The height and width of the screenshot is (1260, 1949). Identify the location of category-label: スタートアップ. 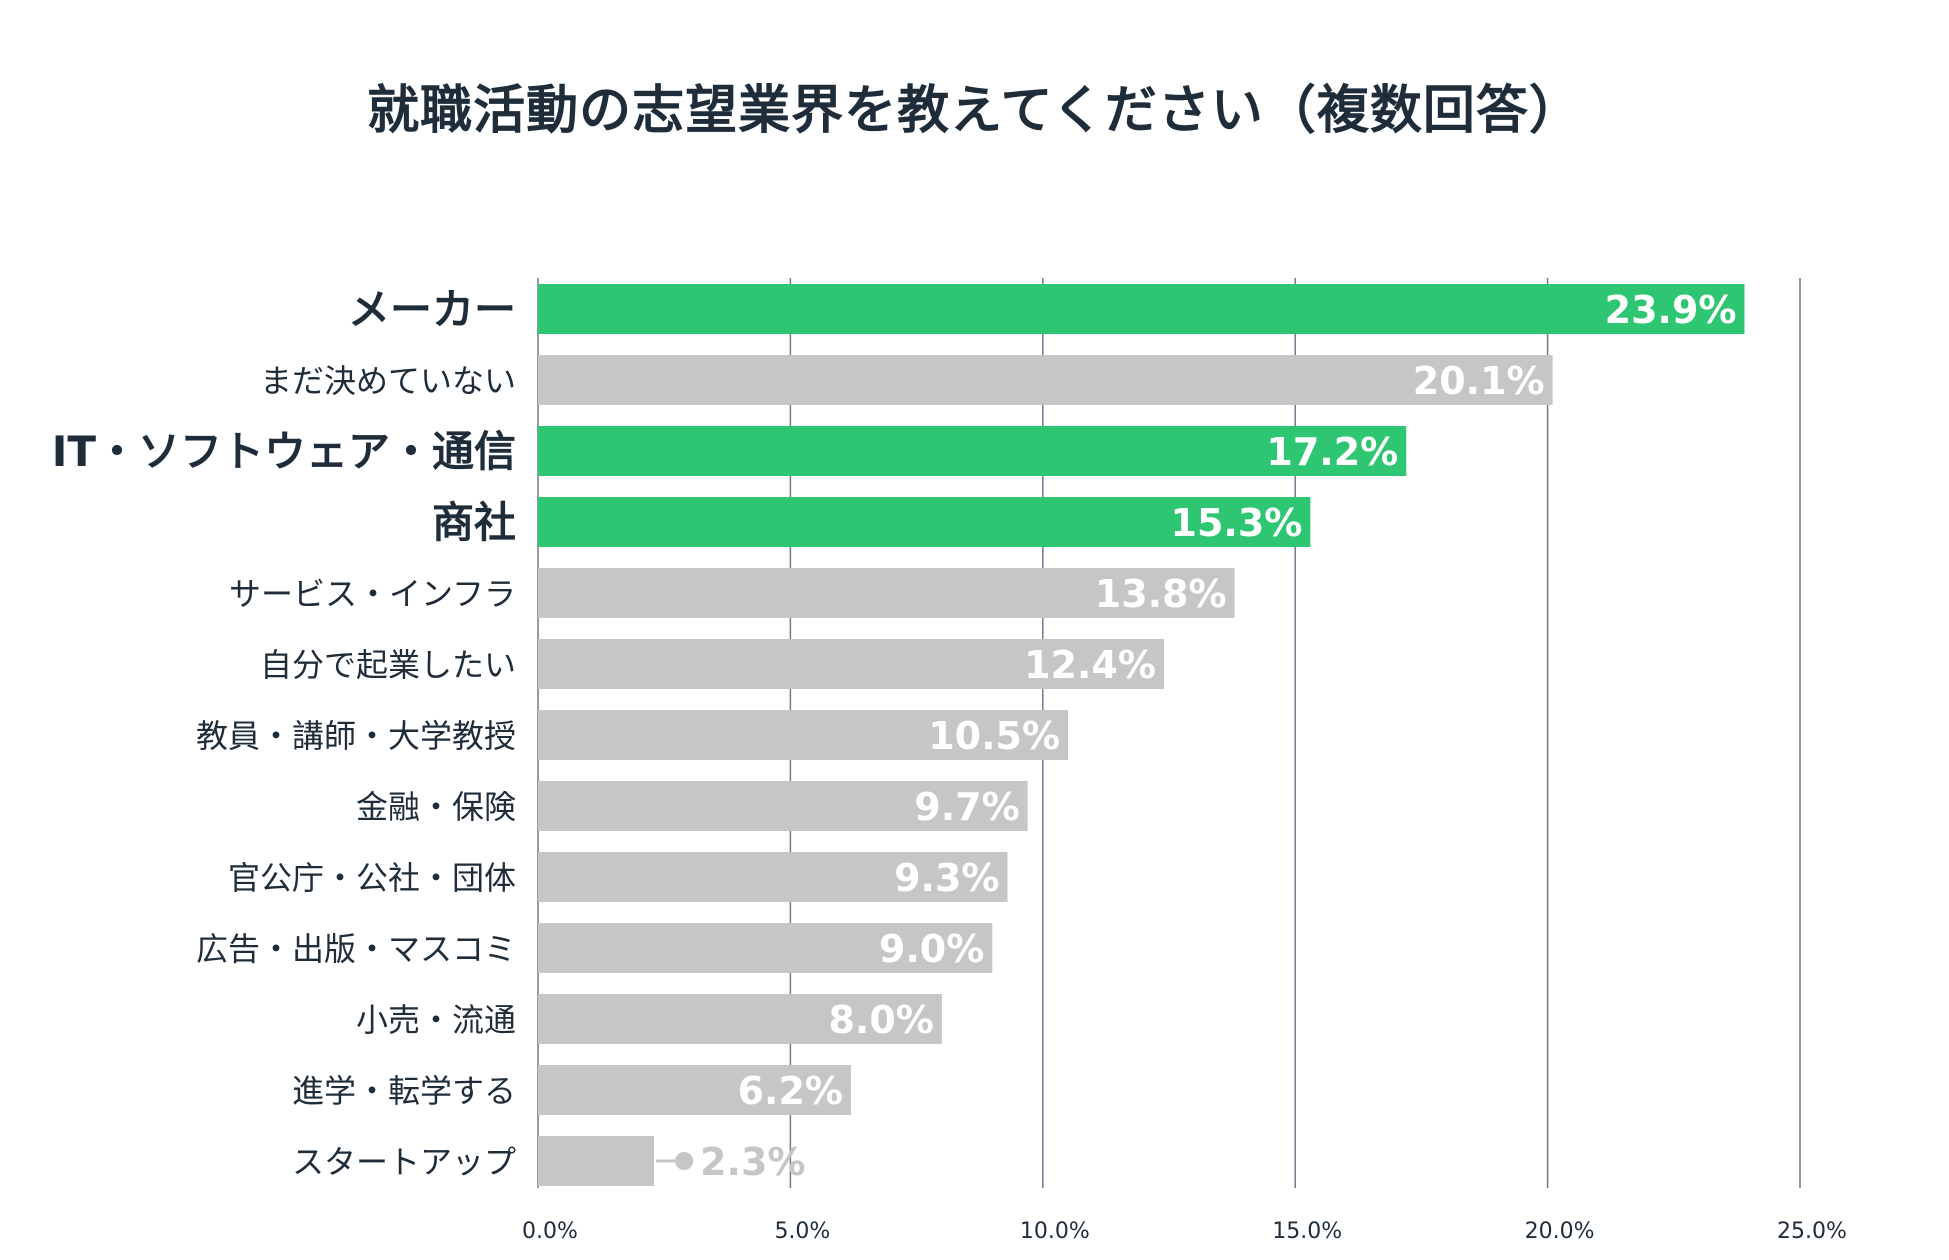
(404, 1162).